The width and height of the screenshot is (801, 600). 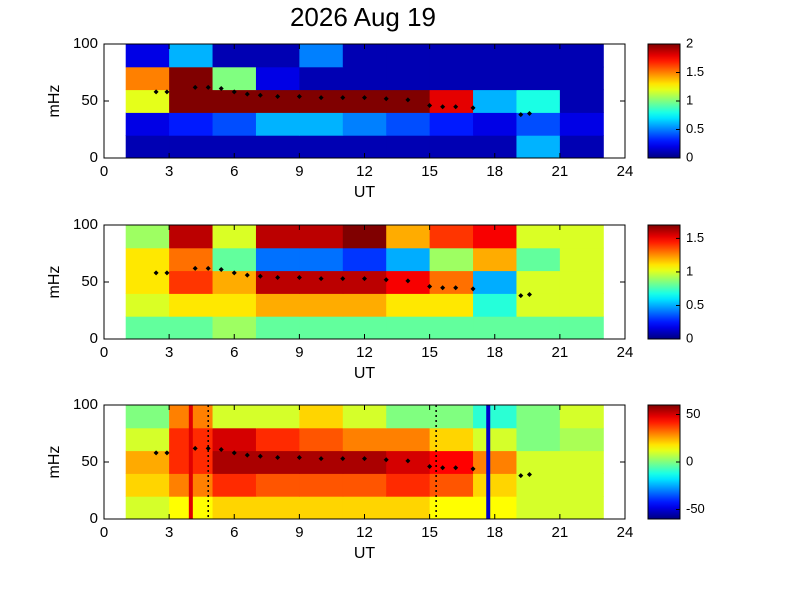 What do you see at coordinates (664, 101) in the screenshot?
I see `colorbar` at bounding box center [664, 101].